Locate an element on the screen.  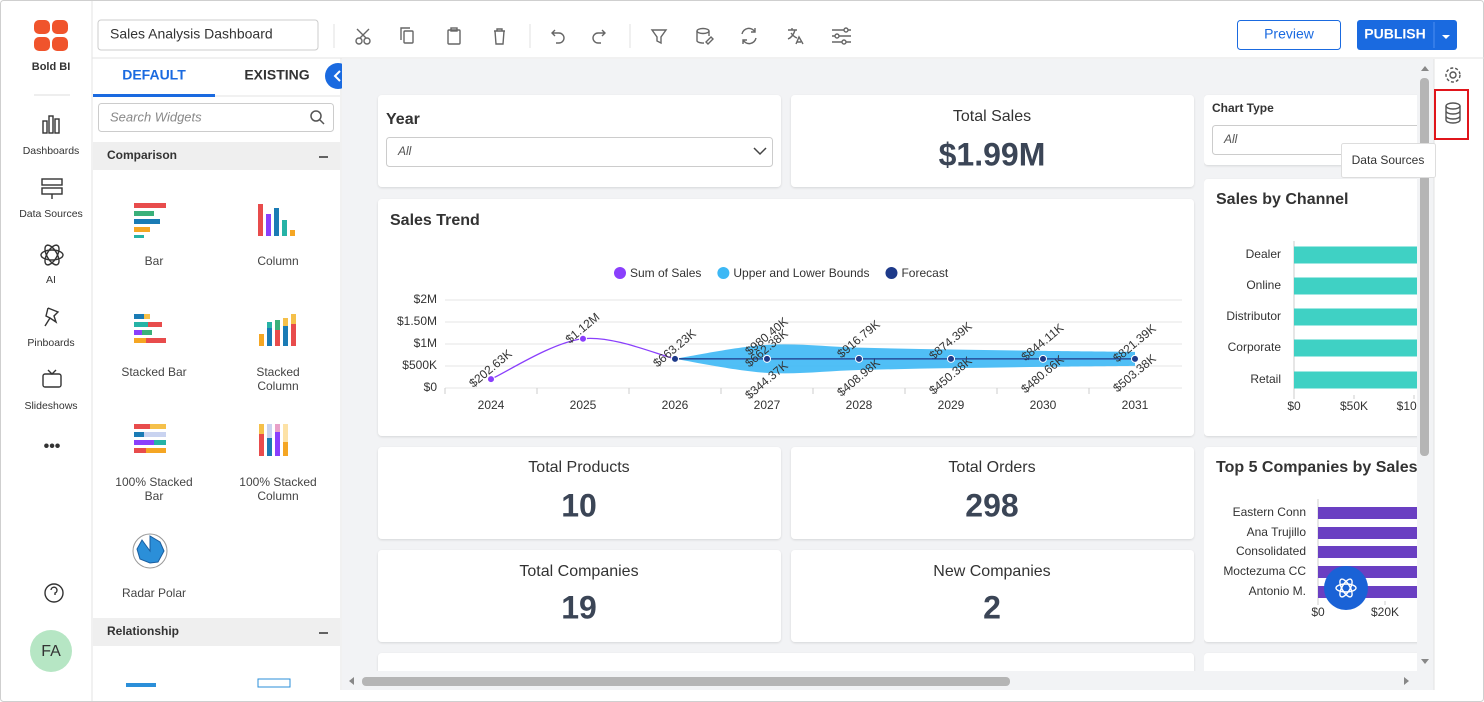
logo is located at coordinates (51, 35).